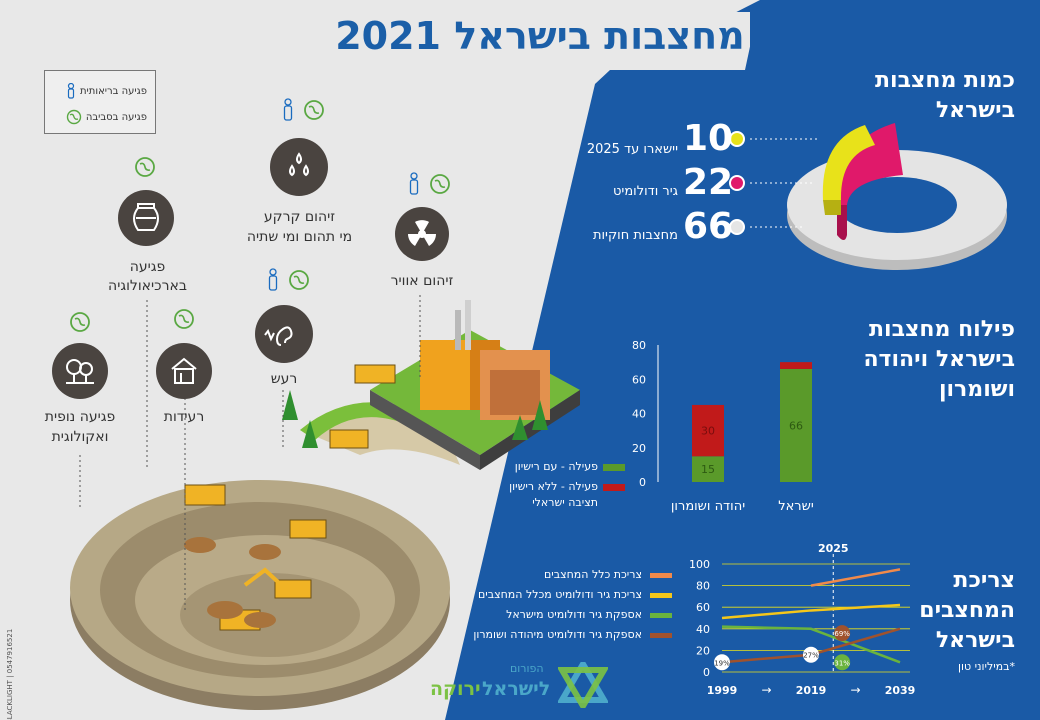  Describe the element at coordinates (737, 227) in the screenshot. I see `gray-dot` at that location.